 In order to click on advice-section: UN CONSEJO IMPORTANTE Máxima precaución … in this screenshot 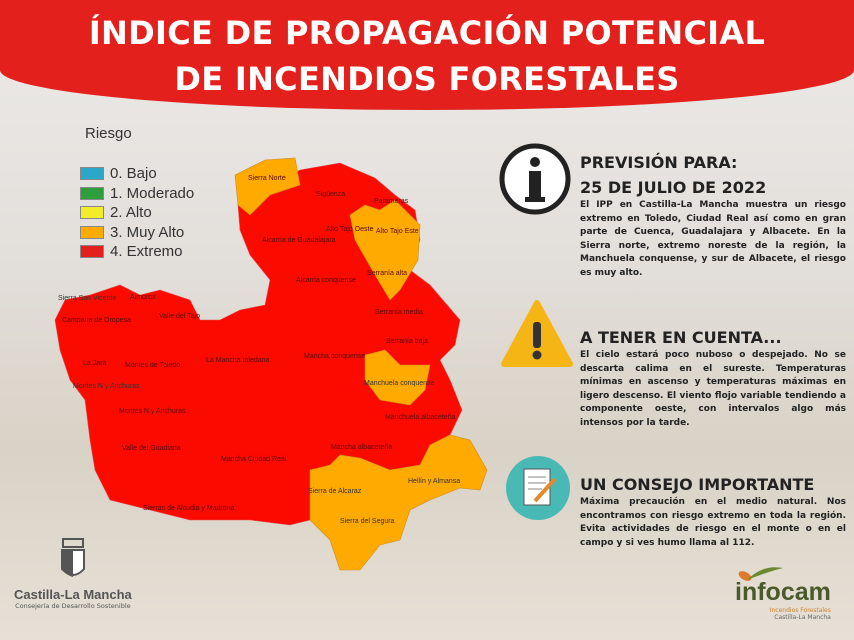, I will do `click(713, 512)`.